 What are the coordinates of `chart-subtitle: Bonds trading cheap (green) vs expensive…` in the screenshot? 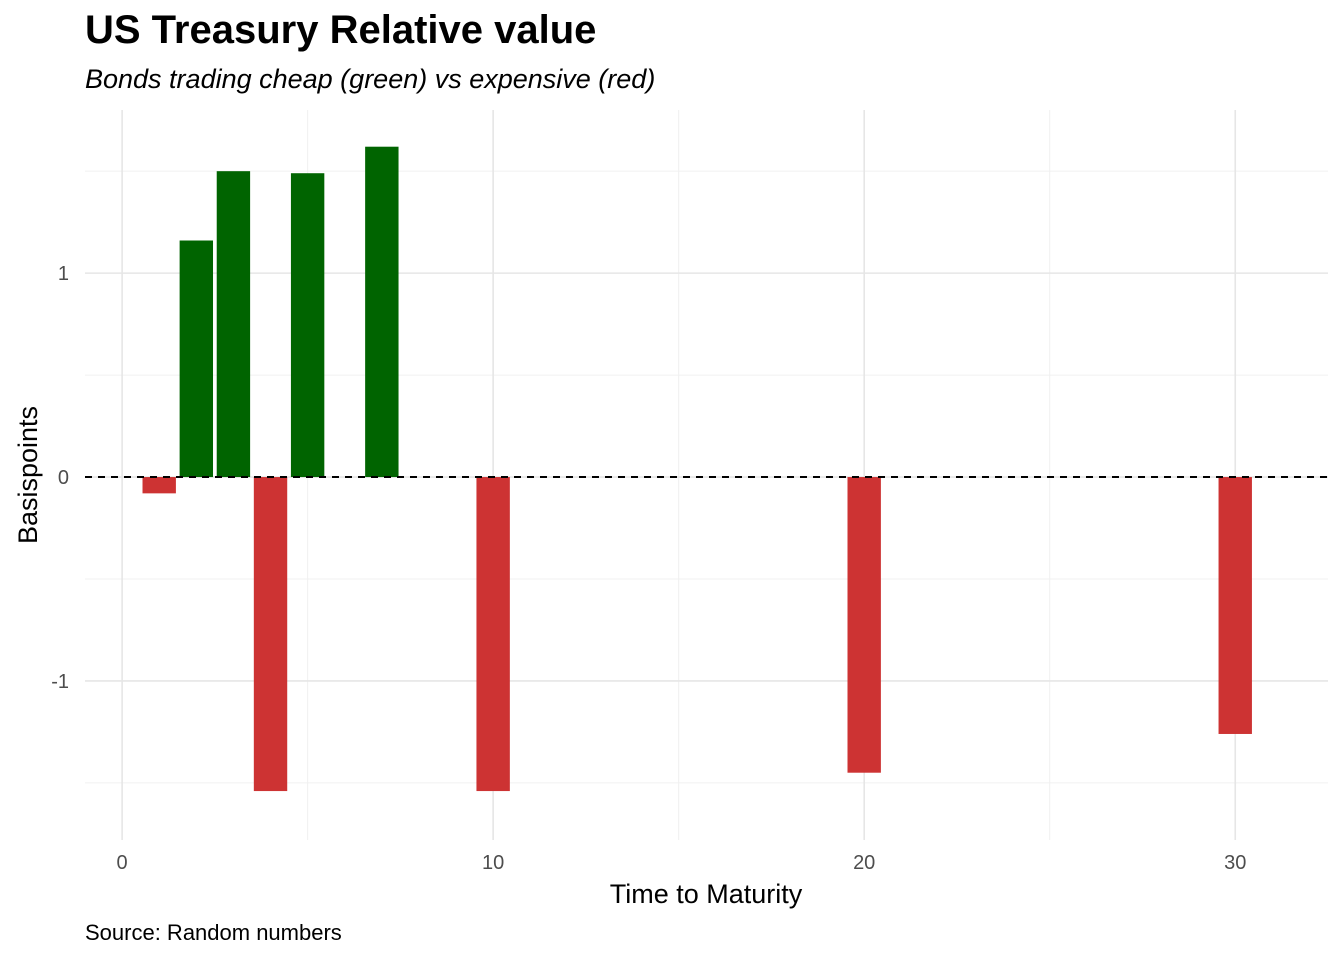 It's located at (370, 79).